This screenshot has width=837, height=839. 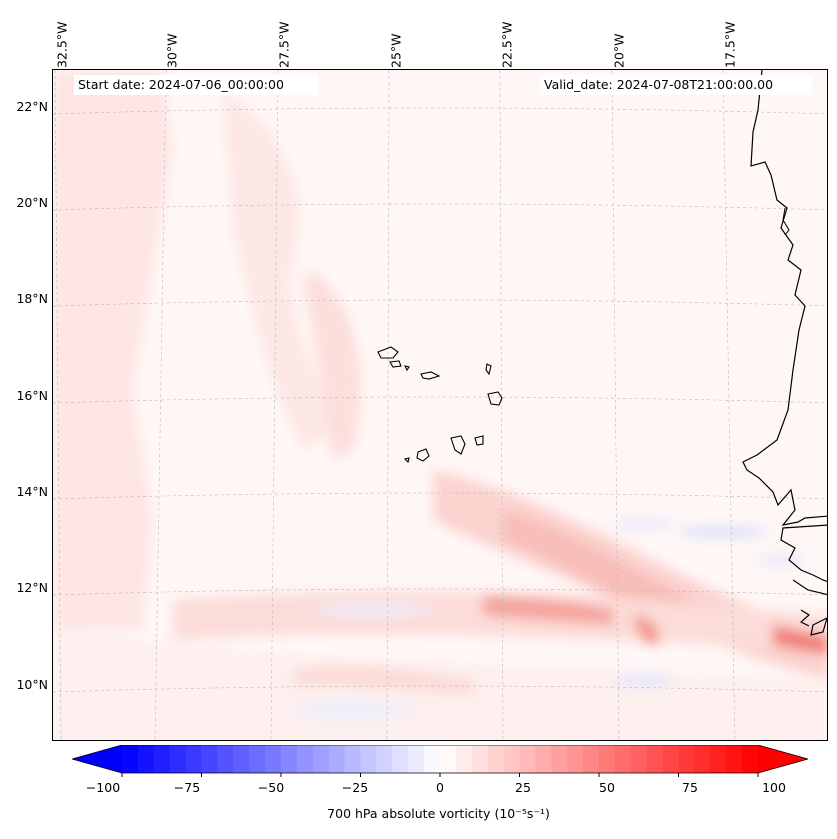 What do you see at coordinates (507, 44) in the screenshot?
I see `lon-label-22-5w: 22.5°W` at bounding box center [507, 44].